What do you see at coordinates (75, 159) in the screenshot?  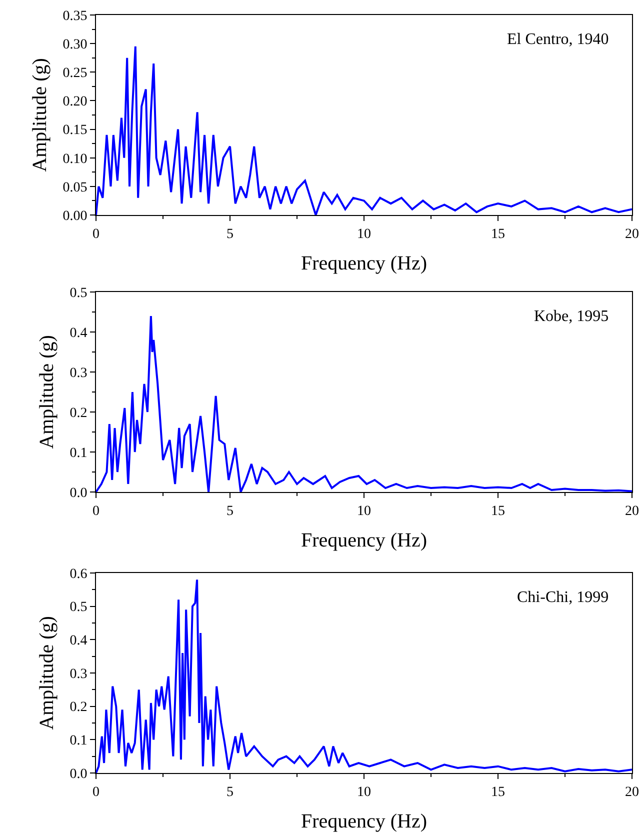 I see `y-tick-label: 0.10` at bounding box center [75, 159].